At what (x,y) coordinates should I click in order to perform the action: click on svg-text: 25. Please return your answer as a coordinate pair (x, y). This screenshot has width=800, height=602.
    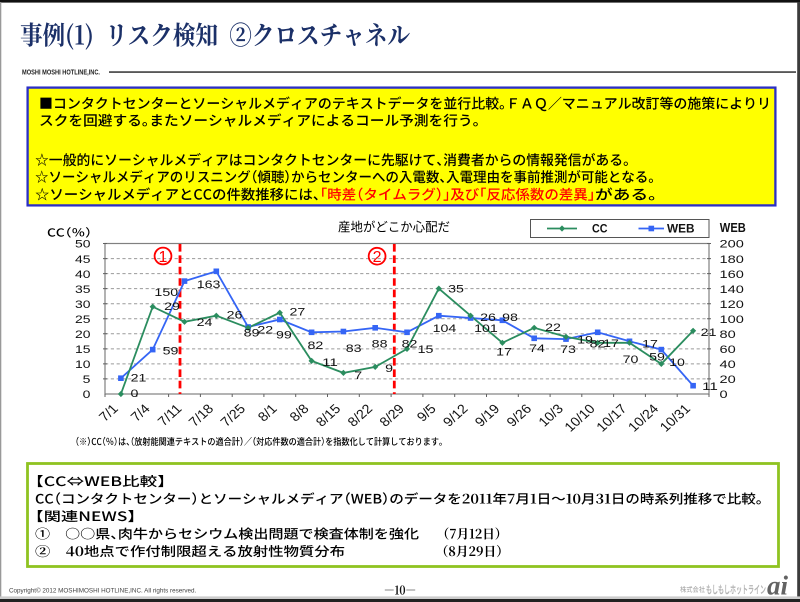
    Looking at the image, I should click on (83, 320).